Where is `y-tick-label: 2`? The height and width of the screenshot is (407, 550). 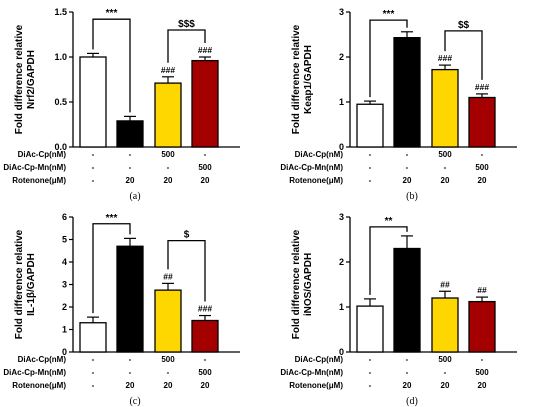 y-tick-label: 2 is located at coordinates (341, 57).